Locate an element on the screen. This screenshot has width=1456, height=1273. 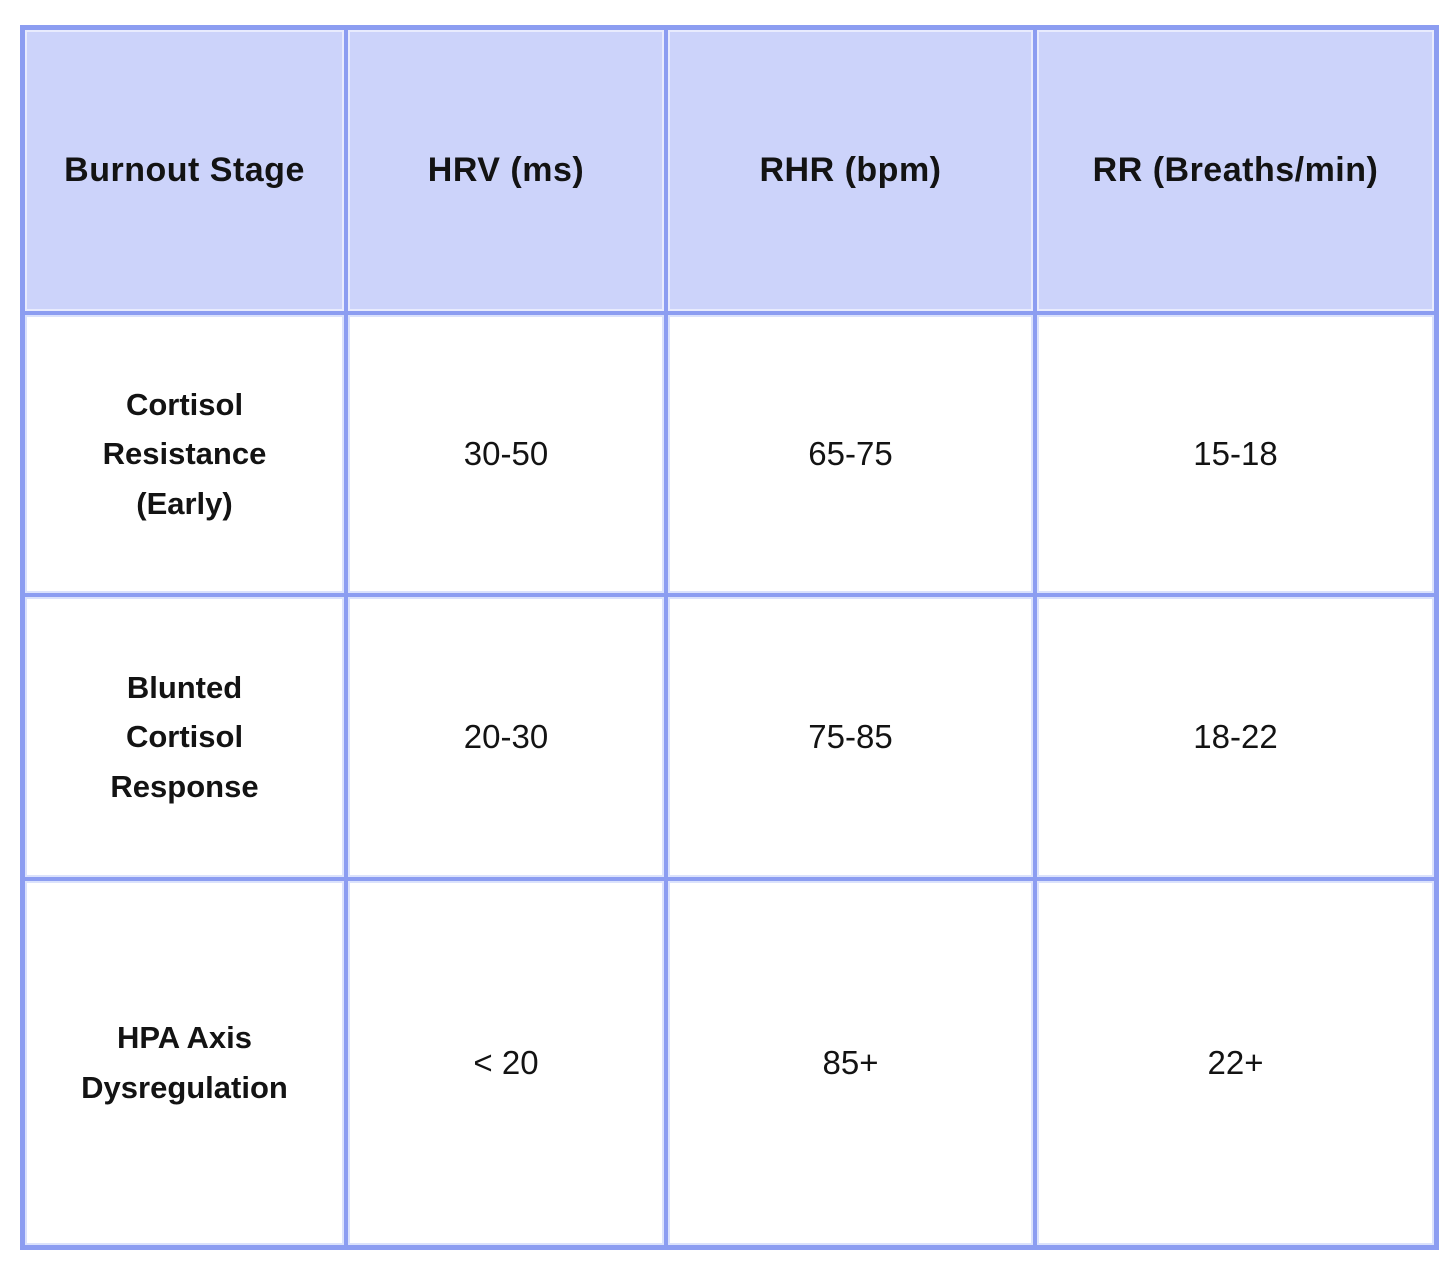
column-header-rr: RR (Breaths/min) is located at coordinates (1235, 172).